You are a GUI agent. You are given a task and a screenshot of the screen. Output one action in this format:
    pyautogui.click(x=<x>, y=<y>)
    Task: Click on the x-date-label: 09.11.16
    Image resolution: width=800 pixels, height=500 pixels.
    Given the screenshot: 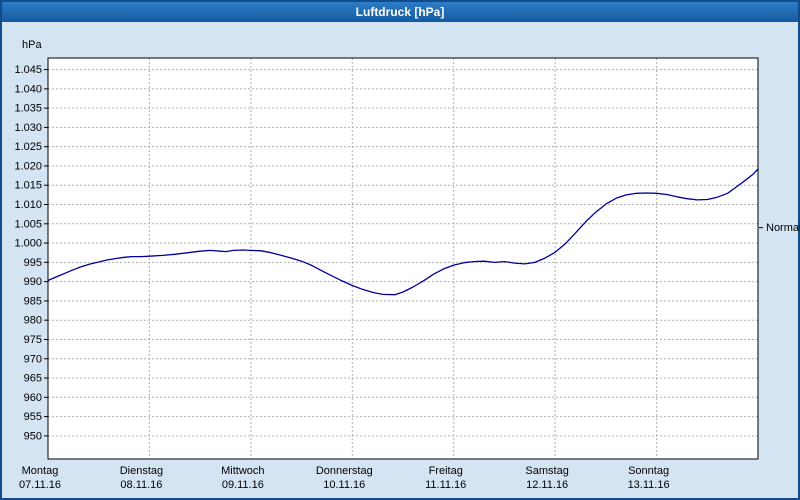 What is the action you would take?
    pyautogui.click(x=243, y=485)
    